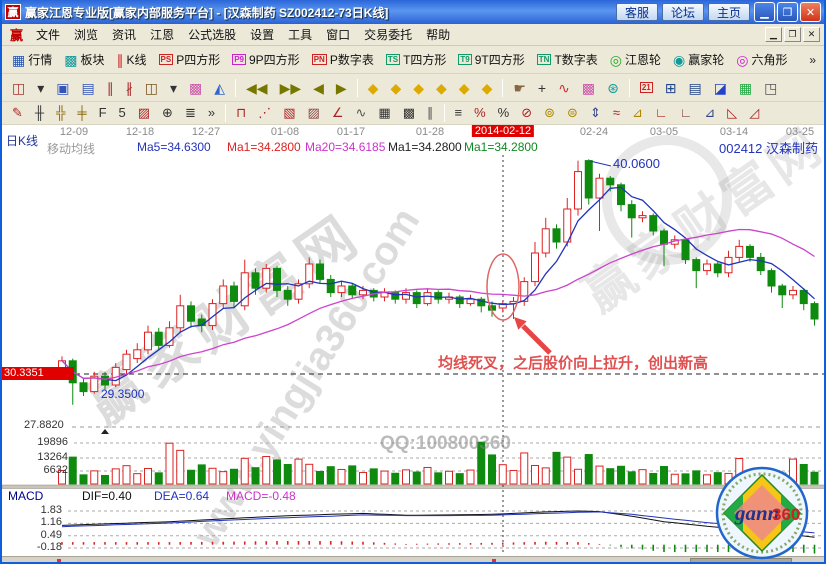  Describe the element at coordinates (32, 59) in the screenshot. I see `quotes-button: ▦ 行情` at that location.